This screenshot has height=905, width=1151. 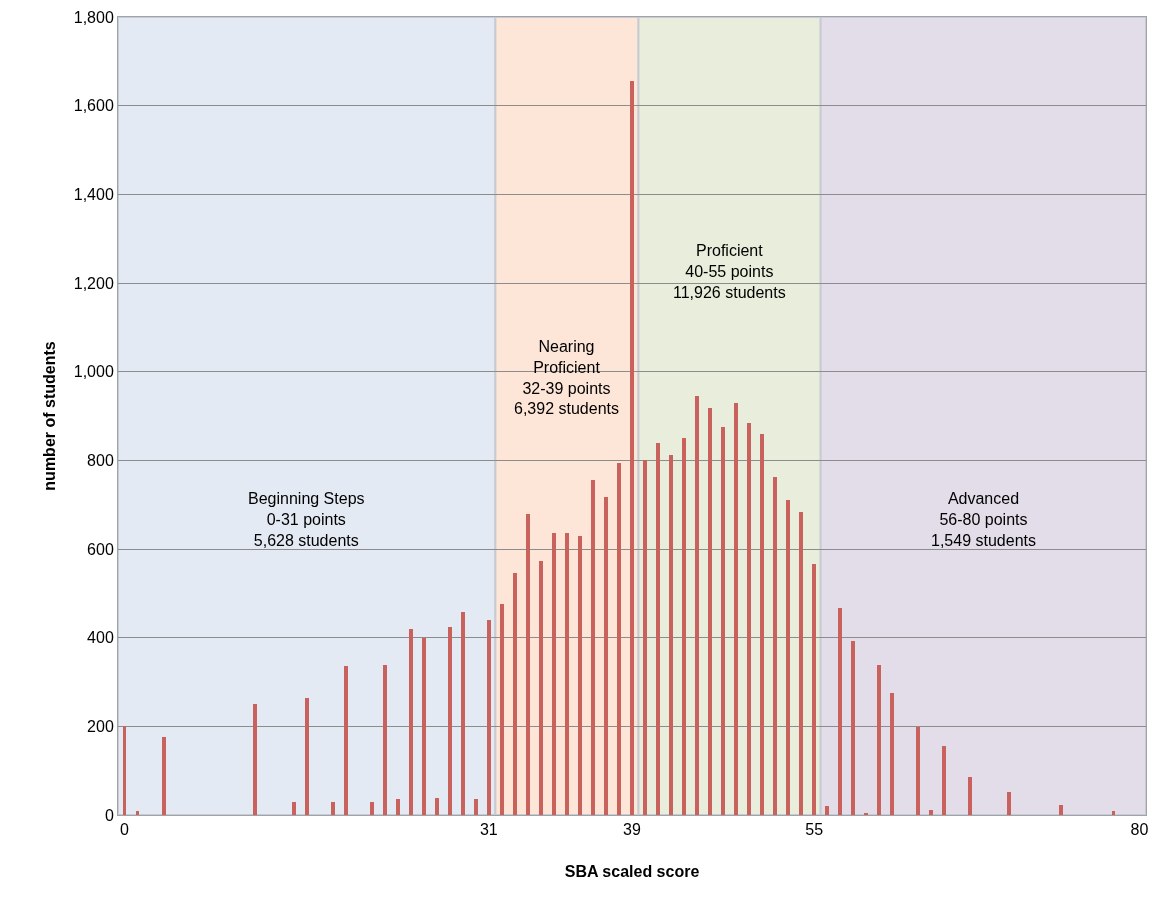 What do you see at coordinates (566, 378) in the screenshot?
I see `band-label: Nearing Proficient 32-39 points 6,392 students` at bounding box center [566, 378].